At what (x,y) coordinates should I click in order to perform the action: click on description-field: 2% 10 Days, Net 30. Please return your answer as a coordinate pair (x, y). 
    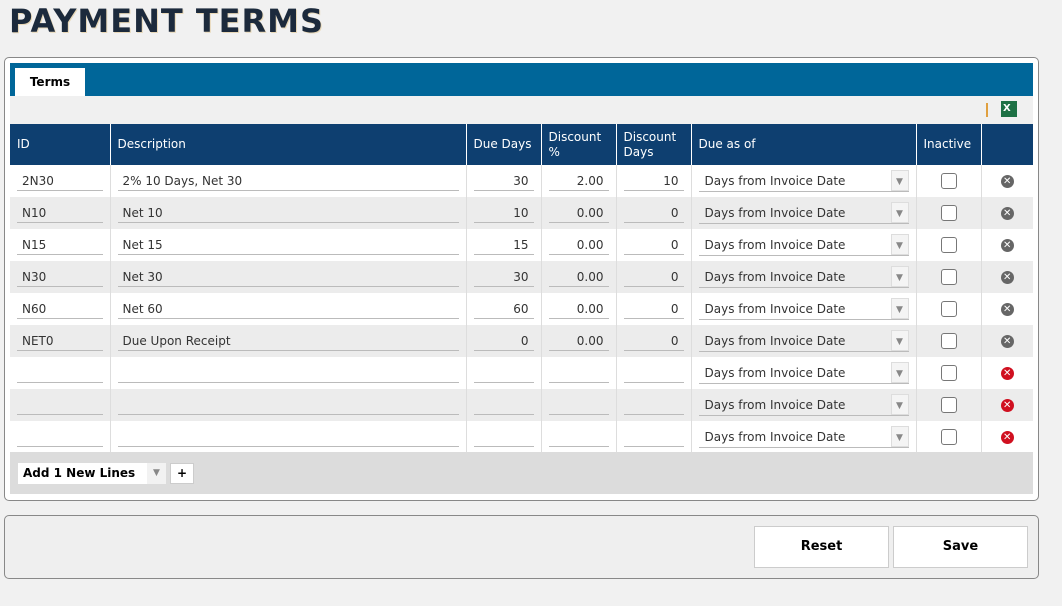
    Looking at the image, I should click on (288, 181).